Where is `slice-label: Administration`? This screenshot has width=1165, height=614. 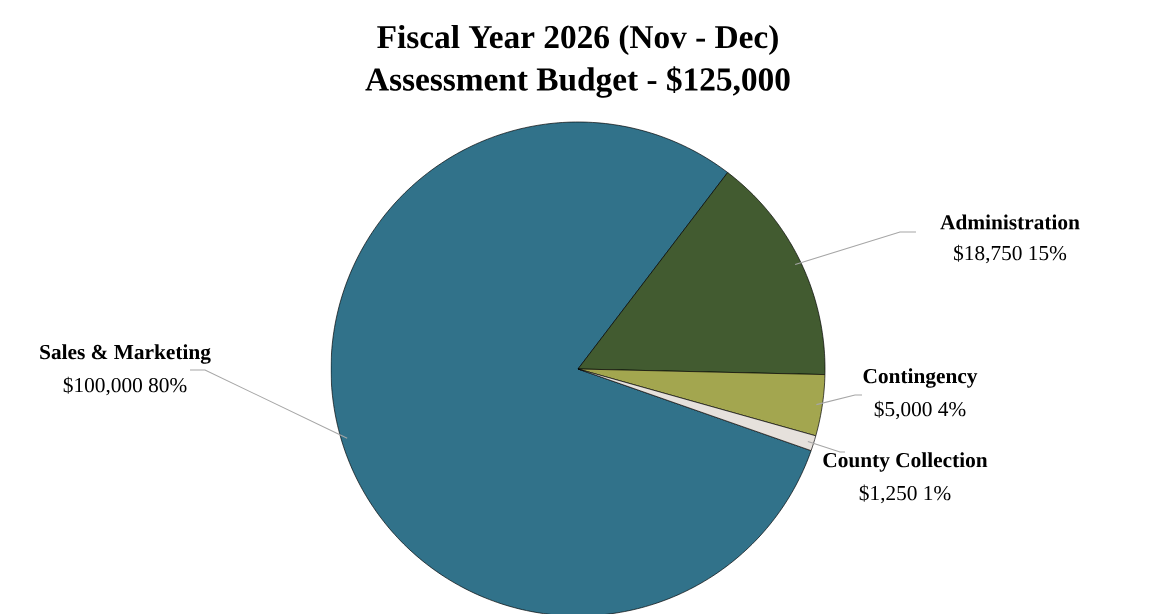 slice-label: Administration is located at coordinates (1010, 222).